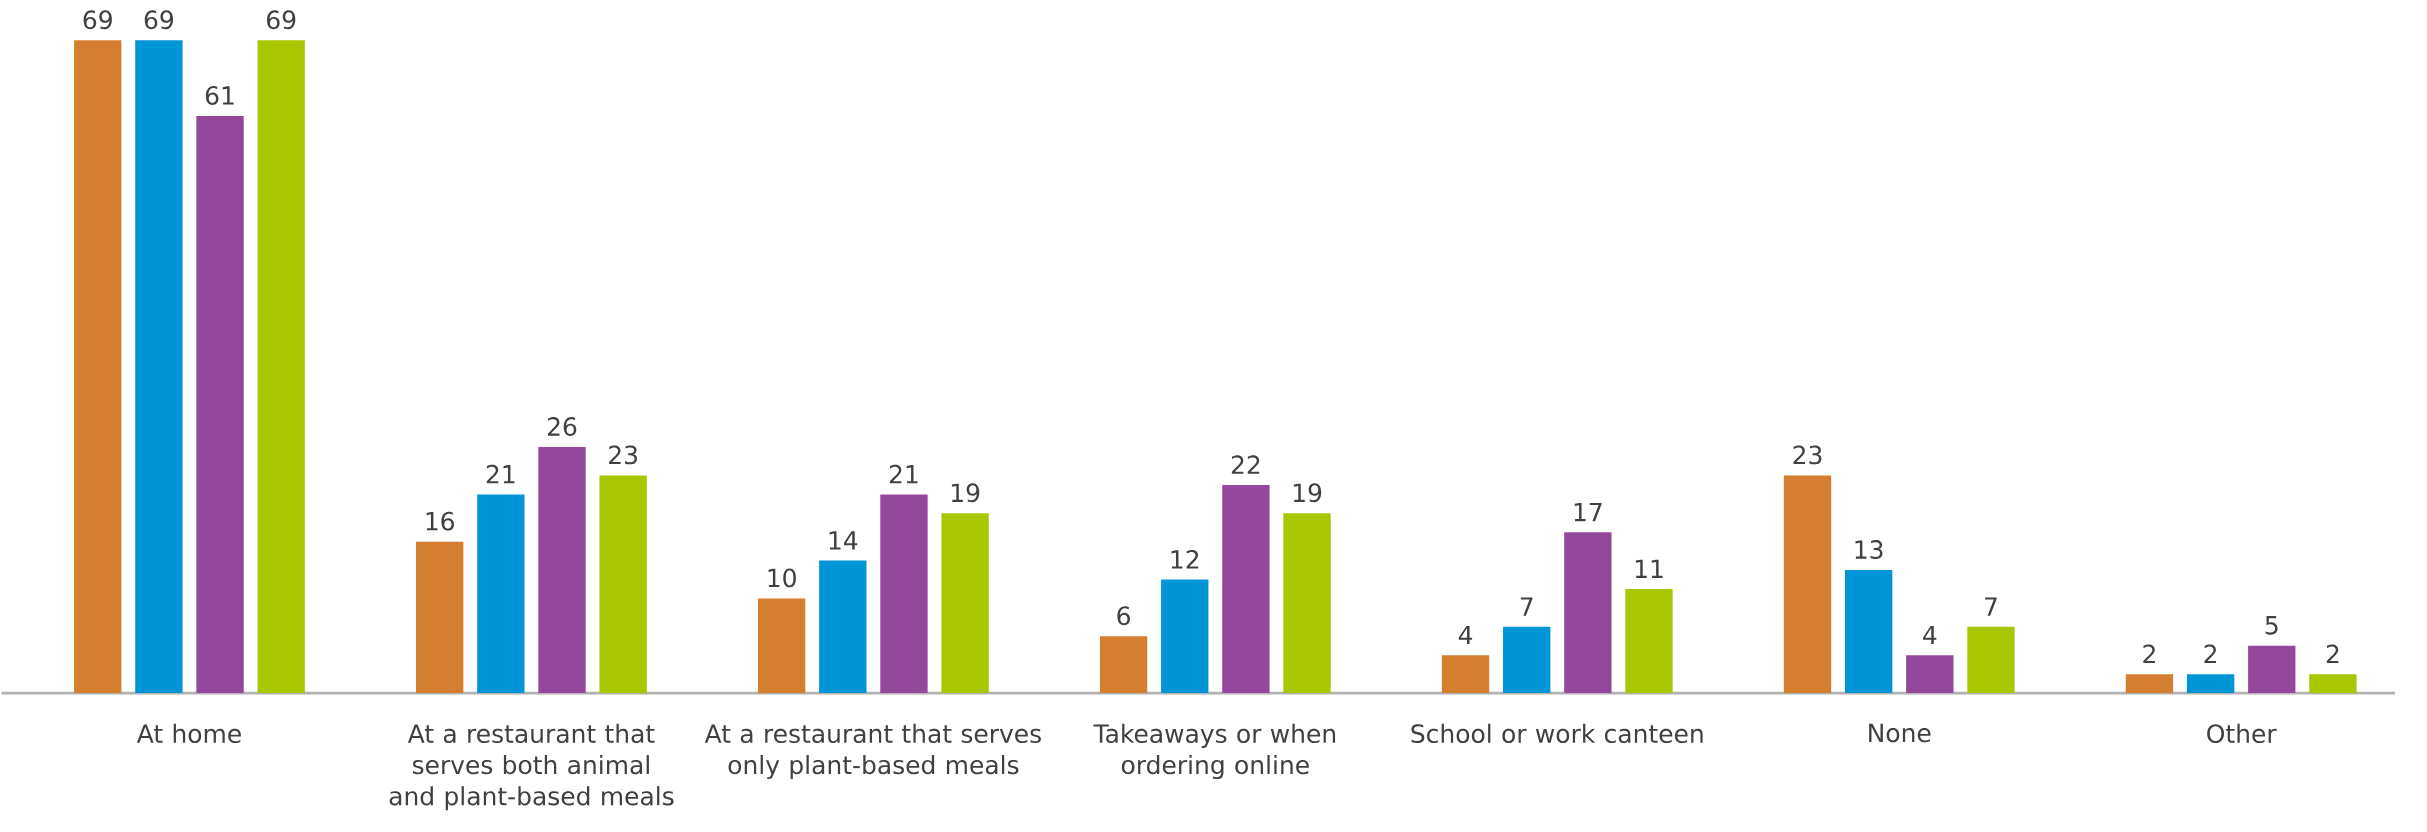  What do you see at coordinates (1245, 464) in the screenshot?
I see `data-label: 22` at bounding box center [1245, 464].